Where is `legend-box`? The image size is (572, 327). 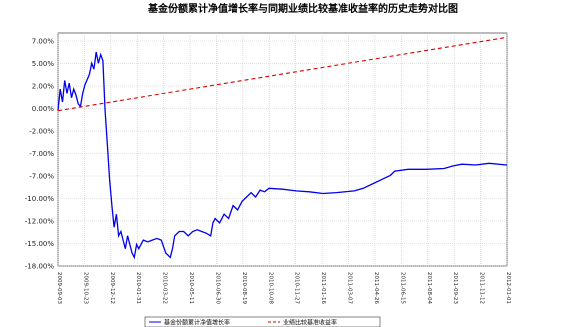
legend-box is located at coordinates (262, 321).